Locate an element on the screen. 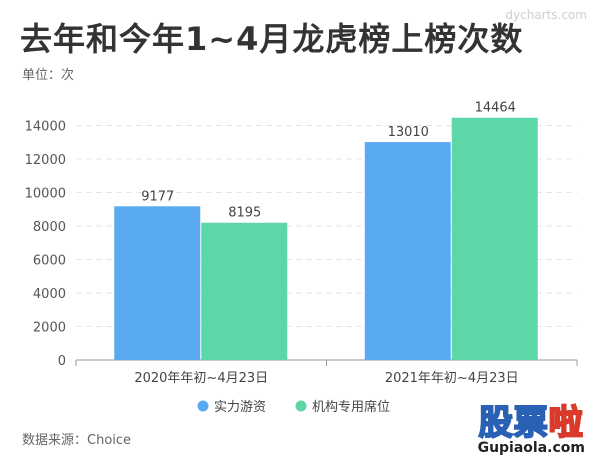  y-tick-label: 4000 is located at coordinates (49, 294).